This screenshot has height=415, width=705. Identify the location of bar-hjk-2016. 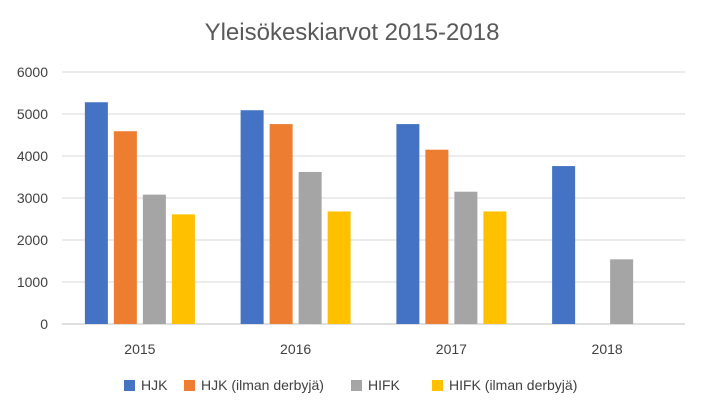
(252, 217).